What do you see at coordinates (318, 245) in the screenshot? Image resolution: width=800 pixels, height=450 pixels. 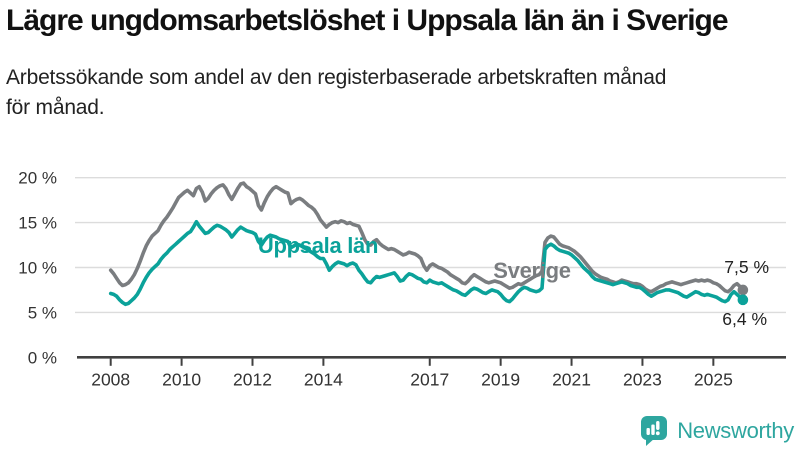 I see `series-label-uppsala-l-n: Uppsala län` at bounding box center [318, 245].